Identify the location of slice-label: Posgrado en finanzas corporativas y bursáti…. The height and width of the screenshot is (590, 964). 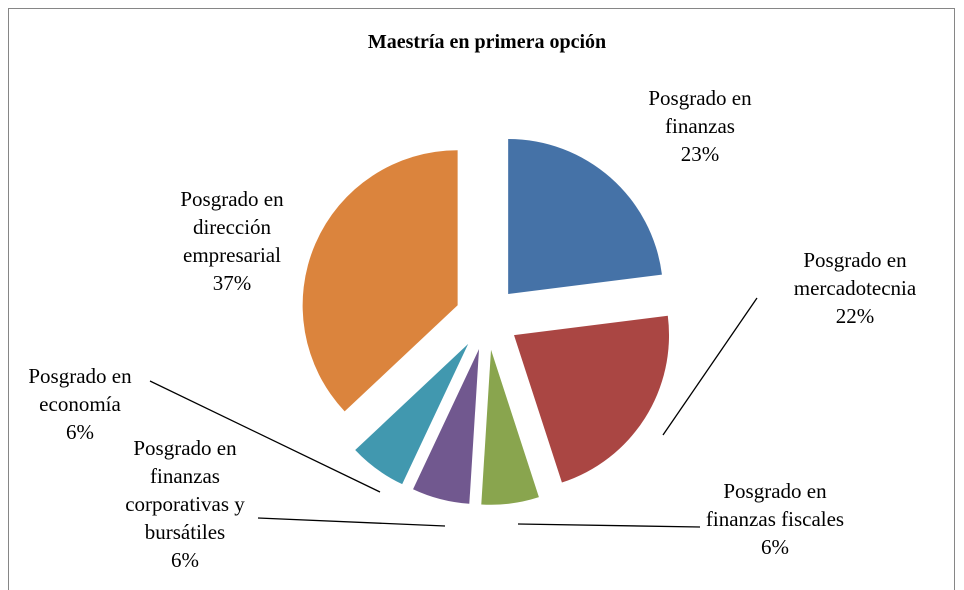
(185, 504).